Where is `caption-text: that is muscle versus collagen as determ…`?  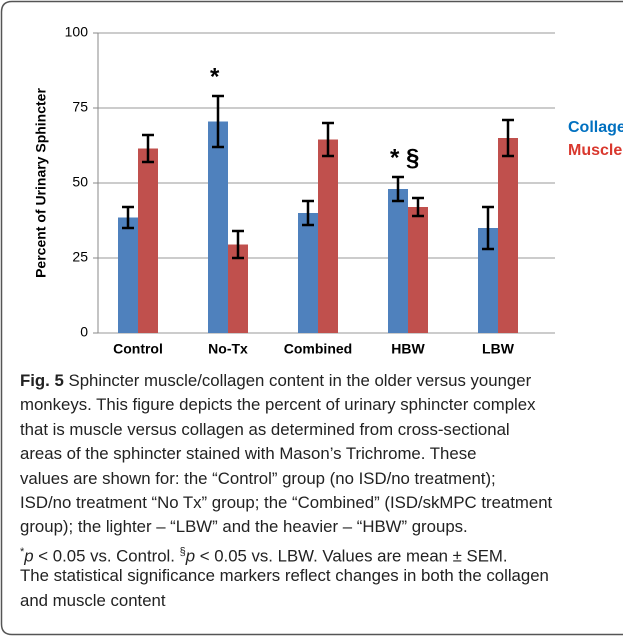 caption-text: that is muscle versus collagen as determ… is located at coordinates (265, 429).